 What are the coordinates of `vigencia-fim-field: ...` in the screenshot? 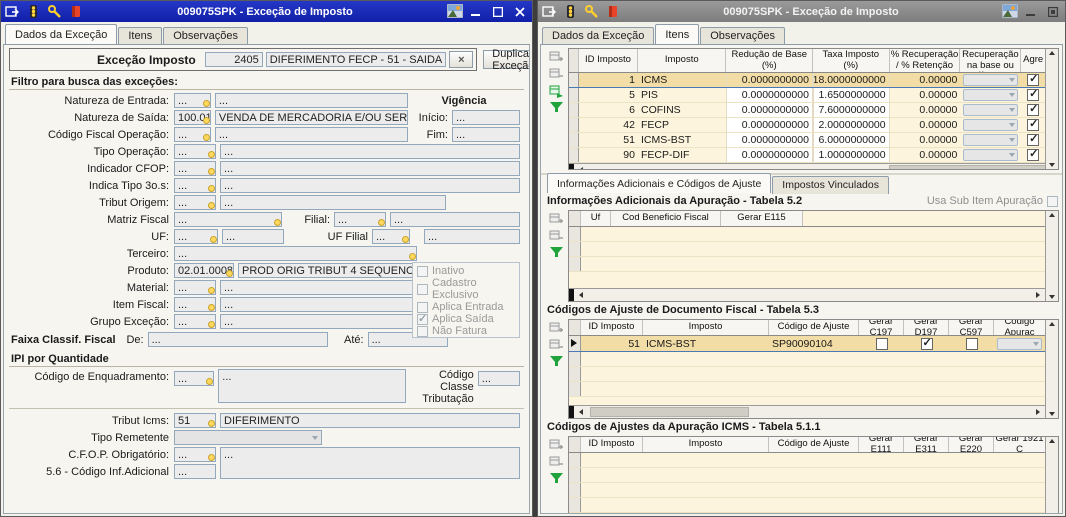 It's located at (486, 134).